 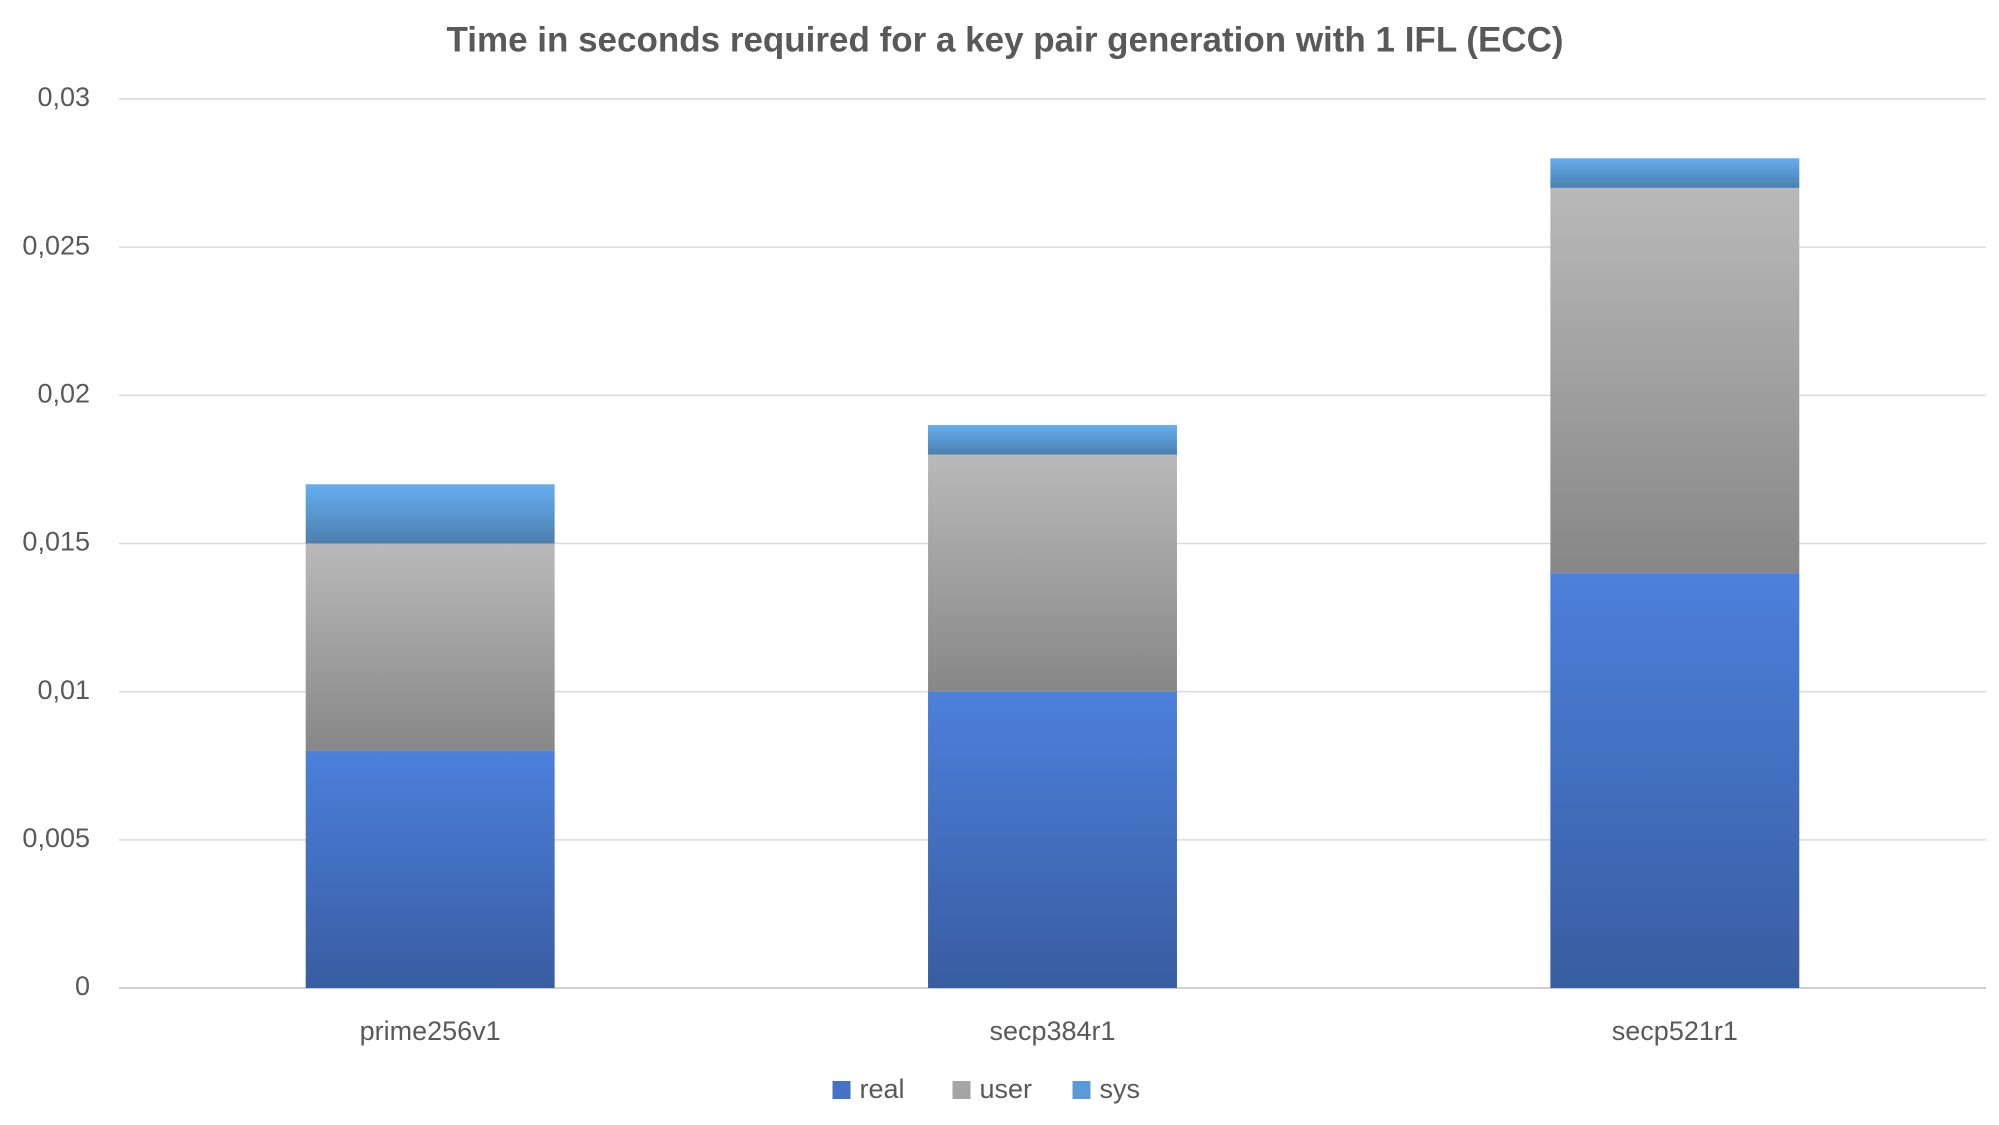 What do you see at coordinates (882, 1089) in the screenshot?
I see `legend-label: real` at bounding box center [882, 1089].